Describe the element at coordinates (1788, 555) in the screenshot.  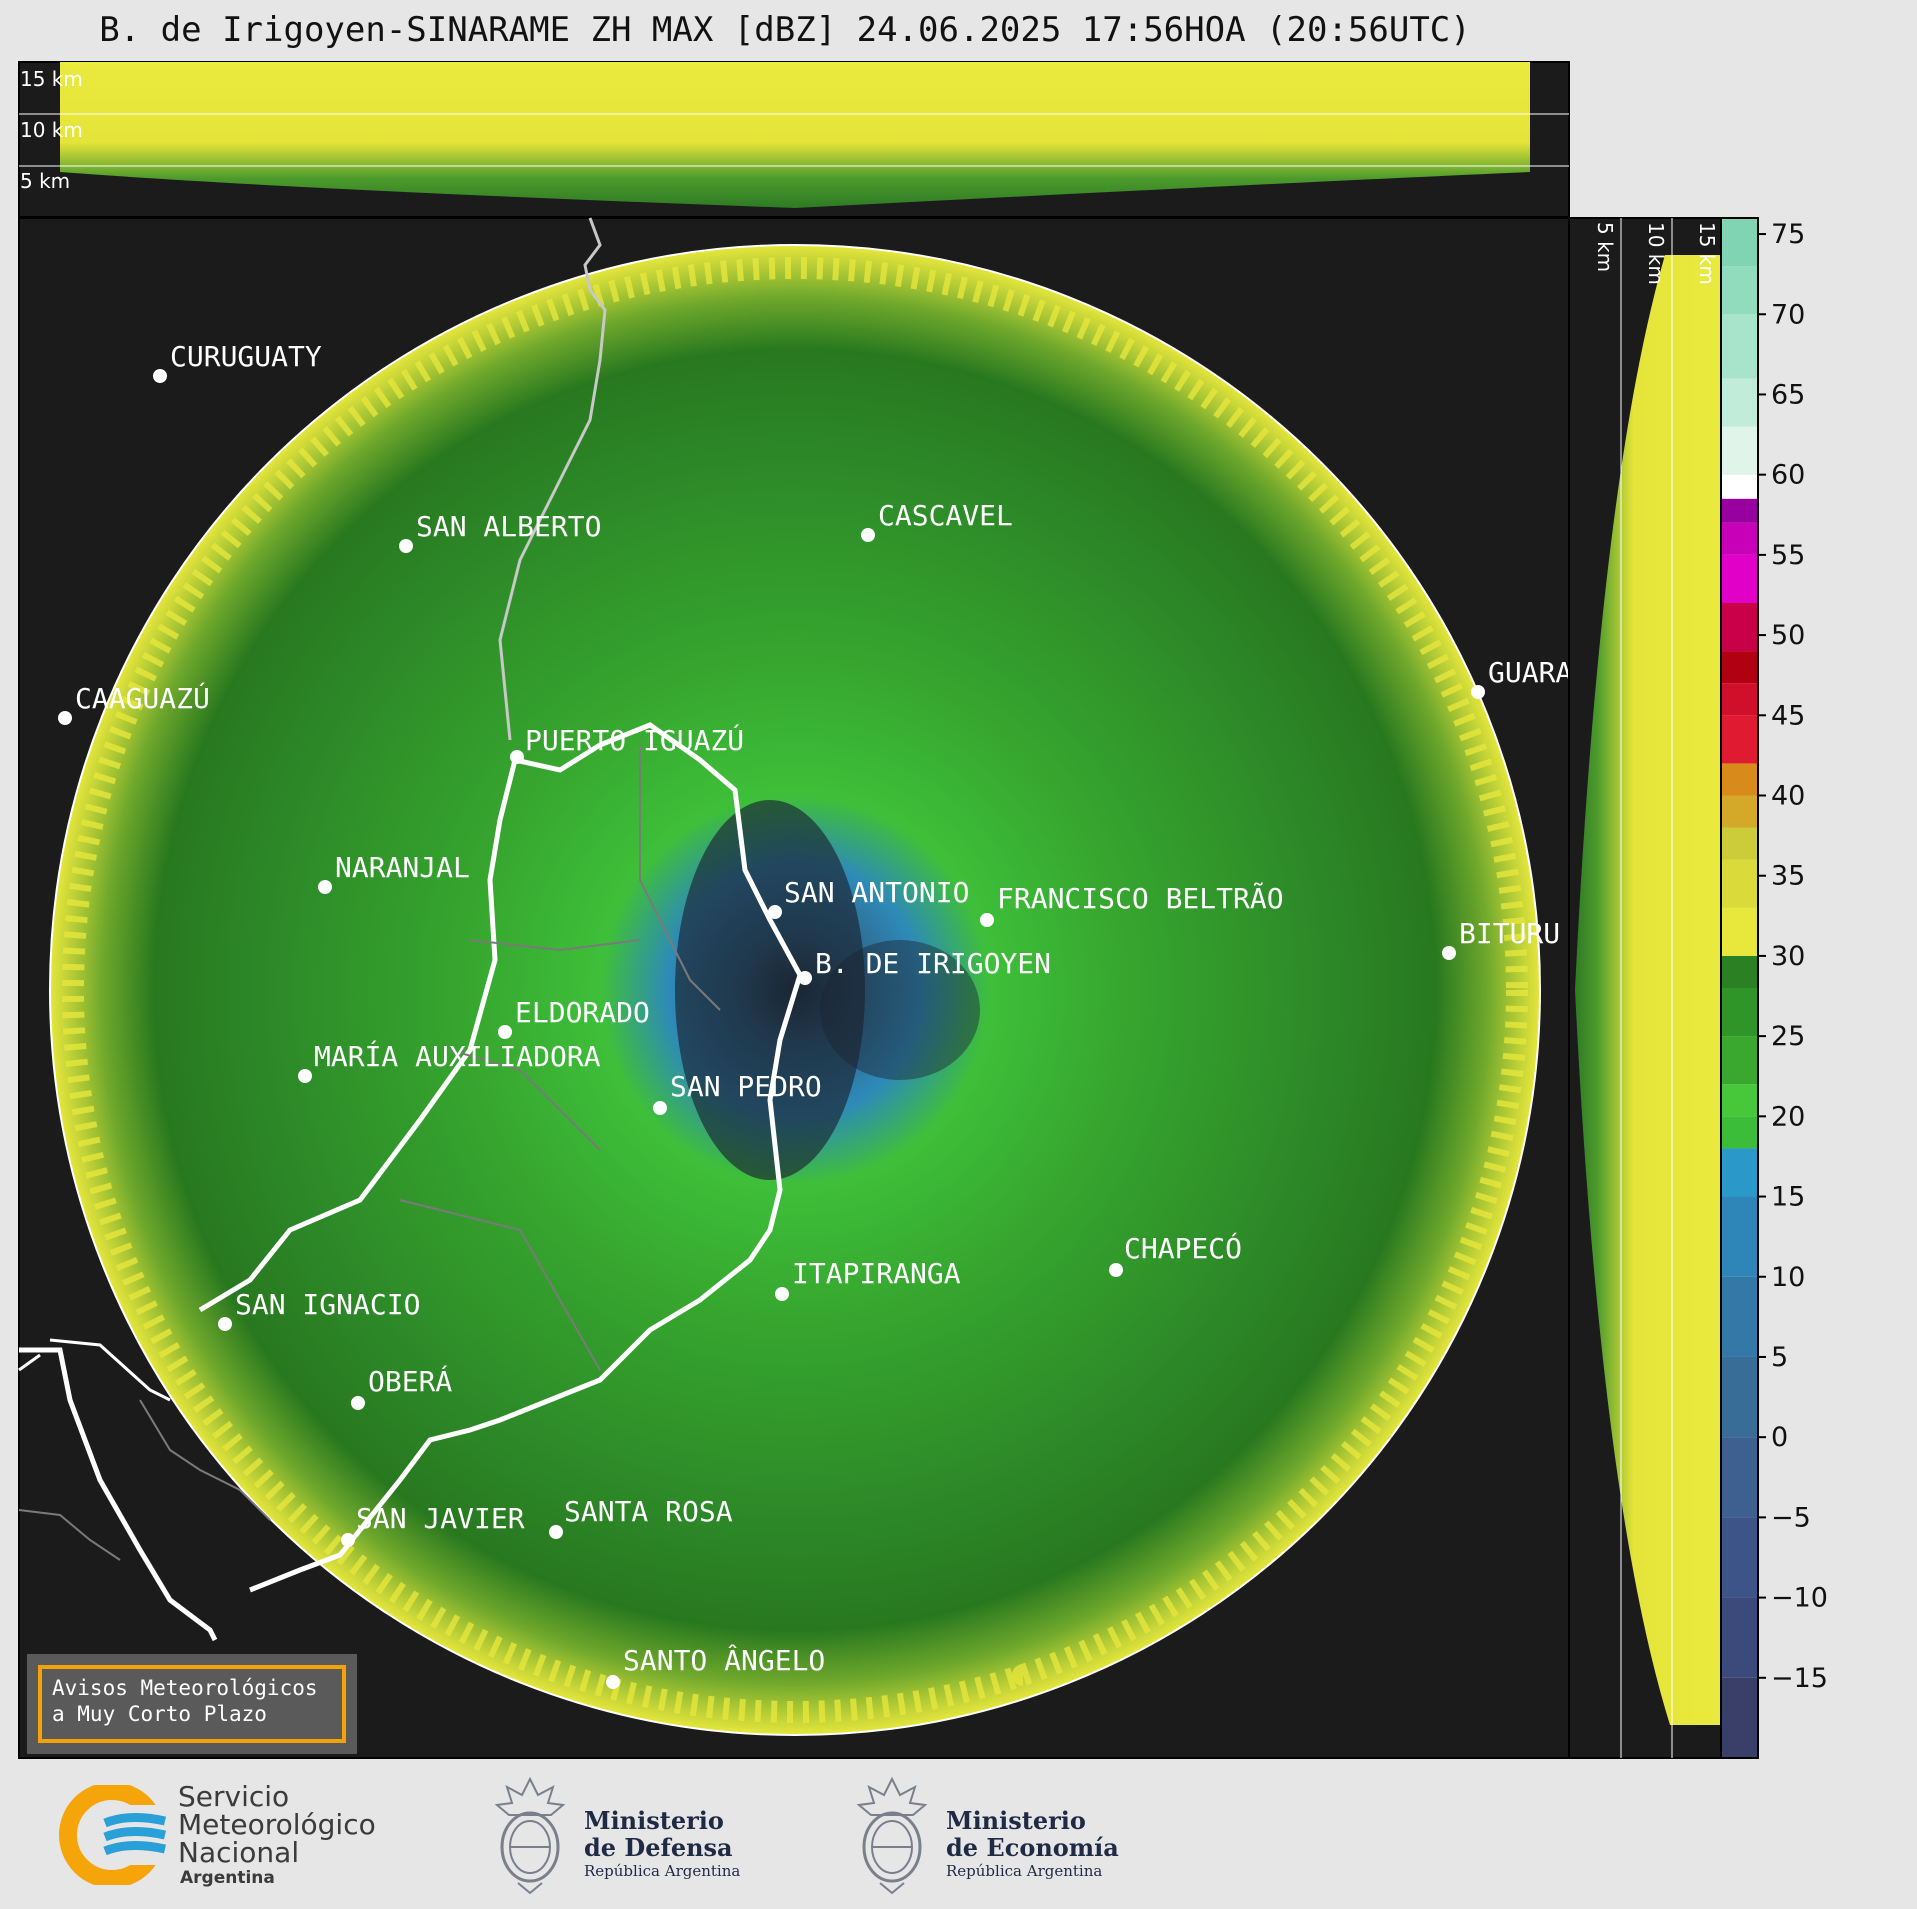
I see `colorbar-tick-label: 55` at that location.